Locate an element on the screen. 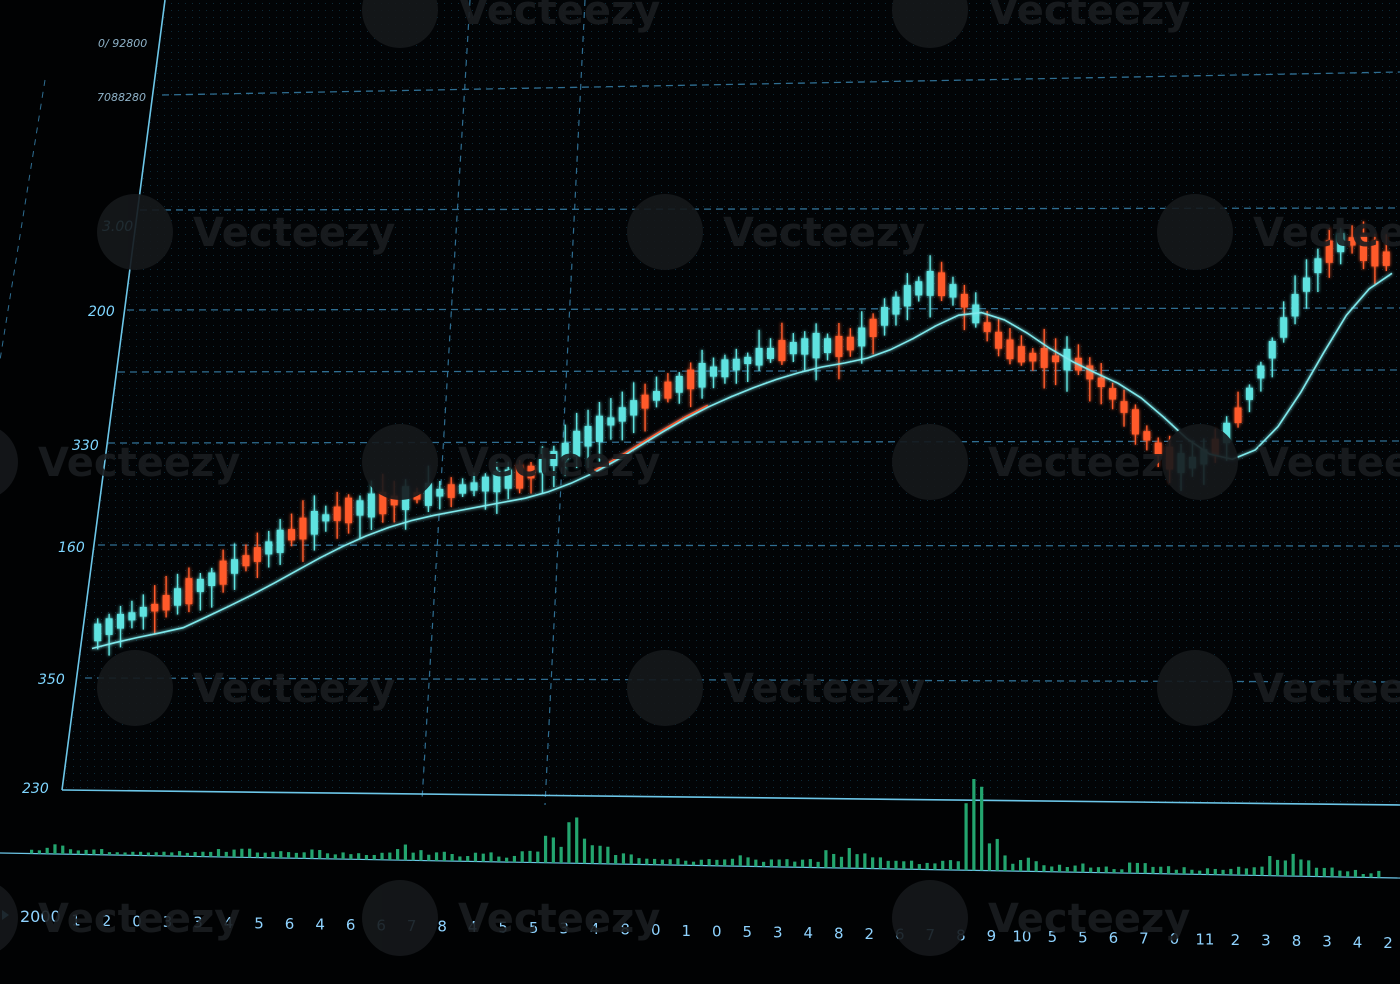 This screenshot has width=1400, height=984. x-tick-label: 2 is located at coordinates (870, 934).